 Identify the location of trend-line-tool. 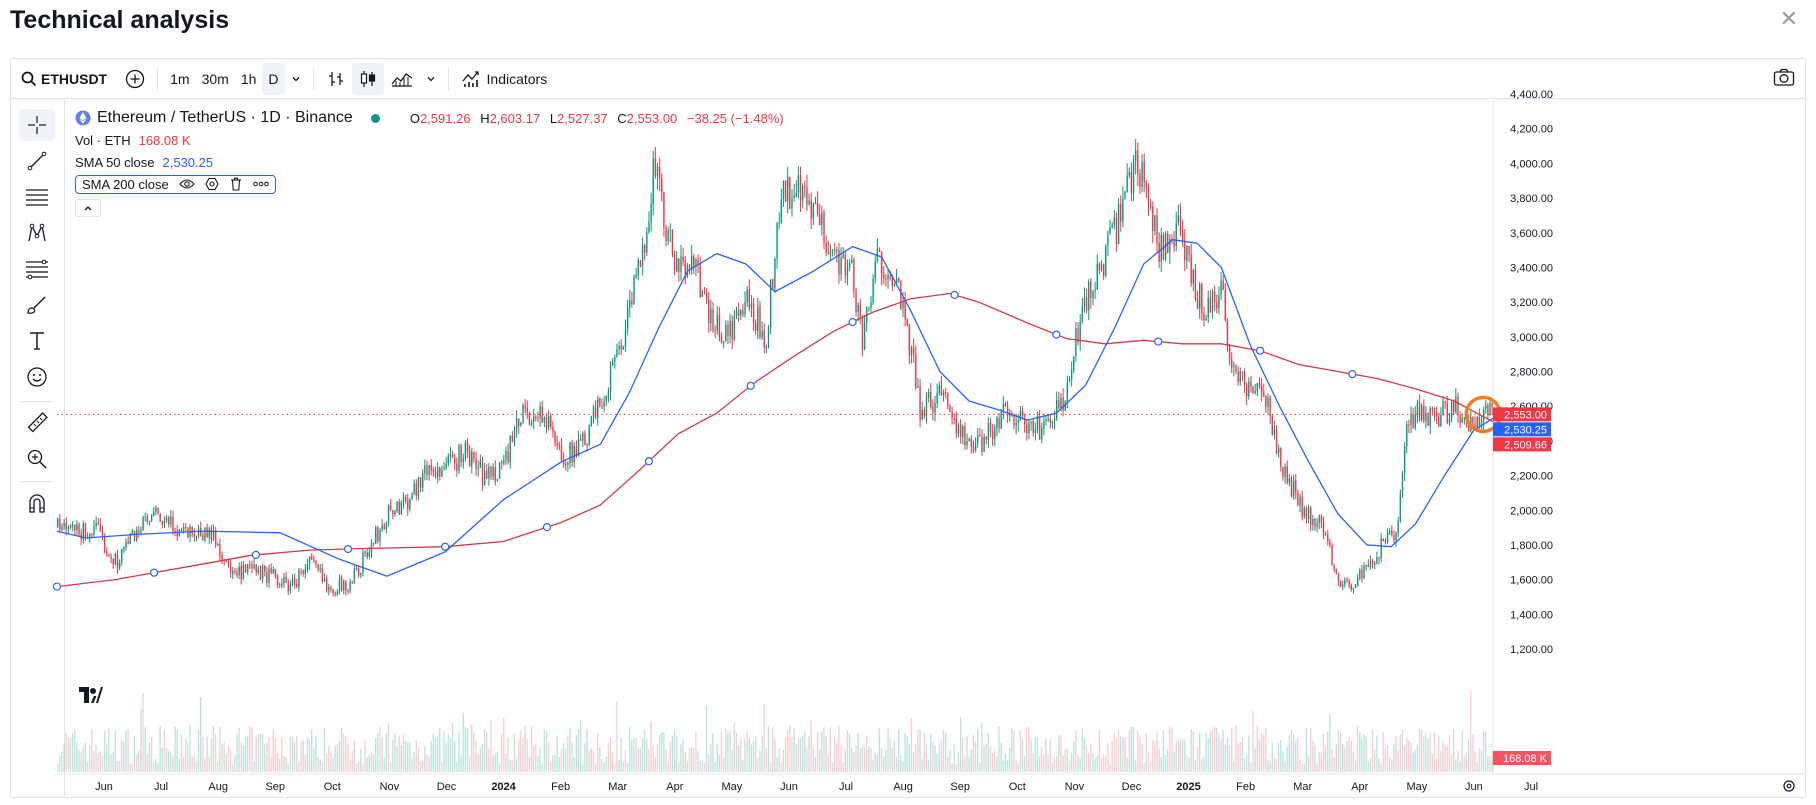
(37, 161).